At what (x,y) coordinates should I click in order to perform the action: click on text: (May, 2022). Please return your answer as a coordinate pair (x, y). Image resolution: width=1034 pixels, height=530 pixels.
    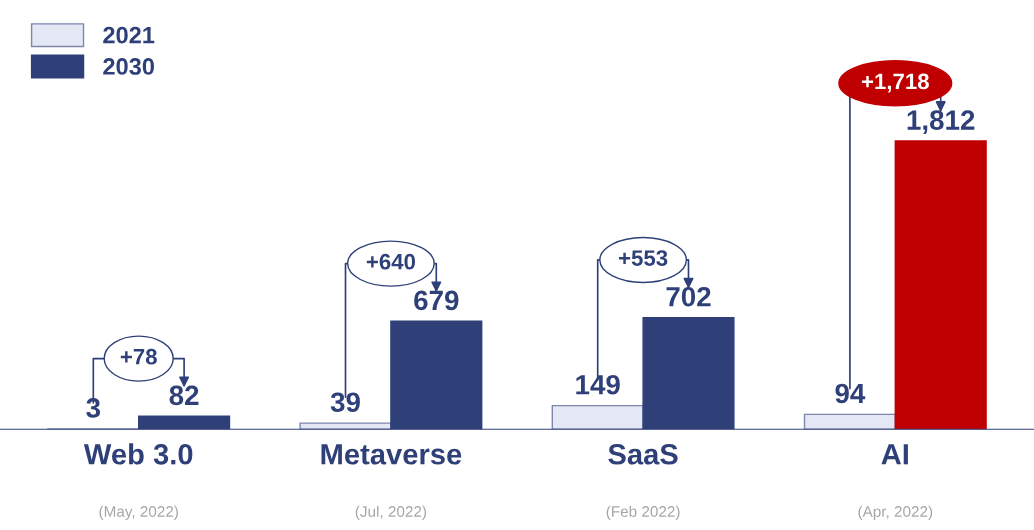
    Looking at the image, I should click on (138, 512).